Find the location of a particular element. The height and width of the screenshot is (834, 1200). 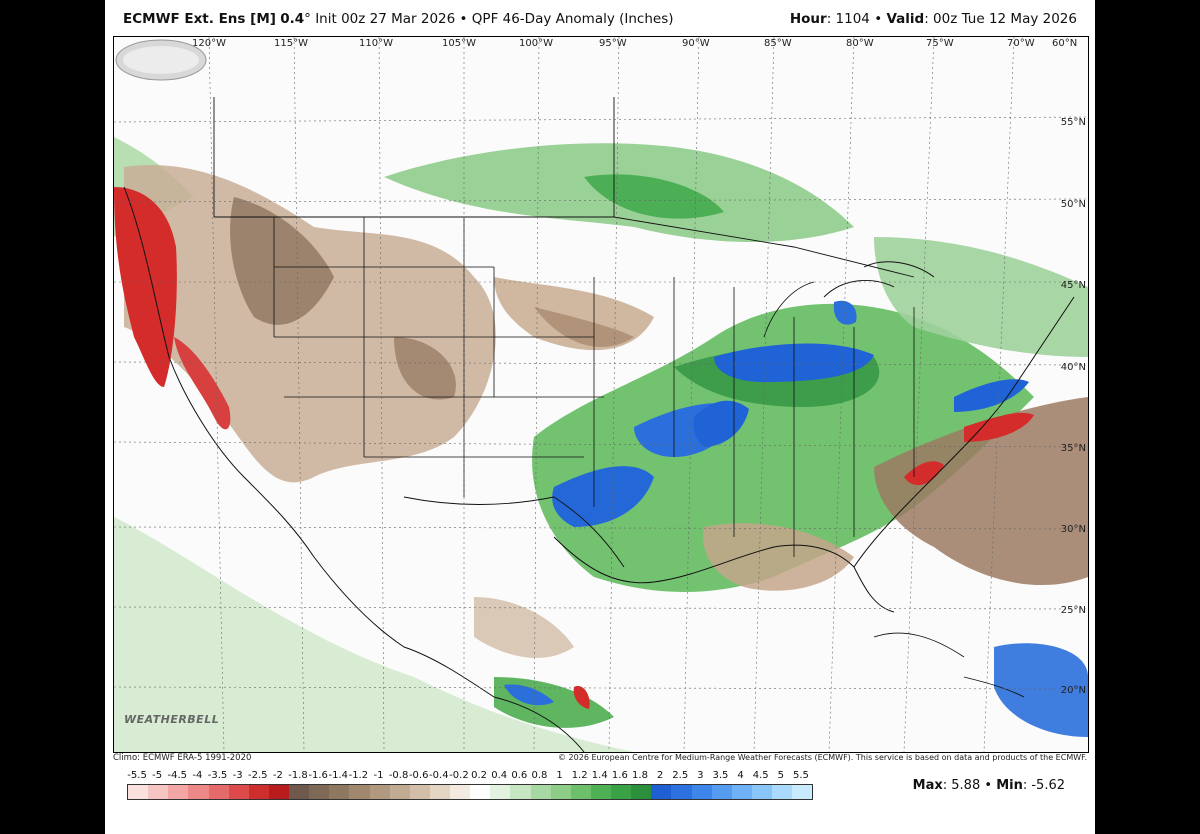

mexico-strong-wet is located at coordinates (529, 695).